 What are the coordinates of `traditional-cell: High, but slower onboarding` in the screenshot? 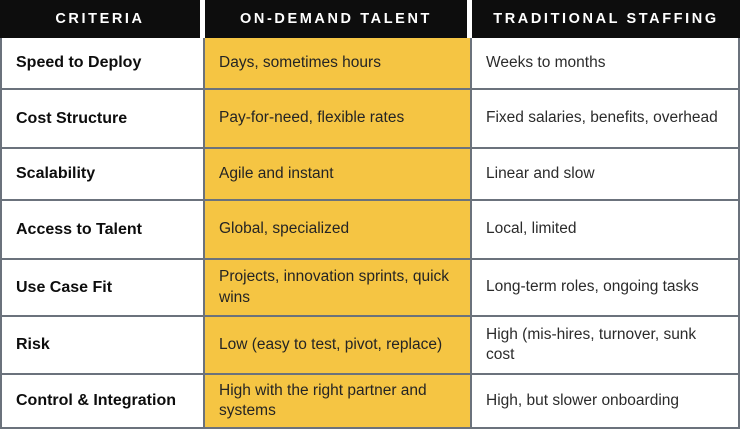 It's located at (583, 400).